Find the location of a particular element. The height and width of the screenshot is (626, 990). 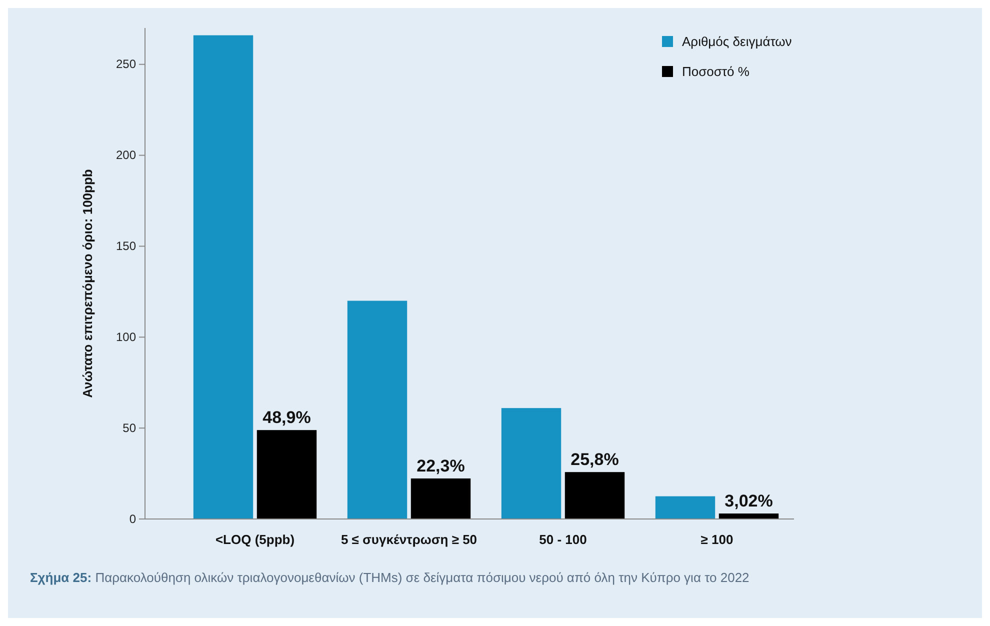

data-label: 48,9% is located at coordinates (286, 418).